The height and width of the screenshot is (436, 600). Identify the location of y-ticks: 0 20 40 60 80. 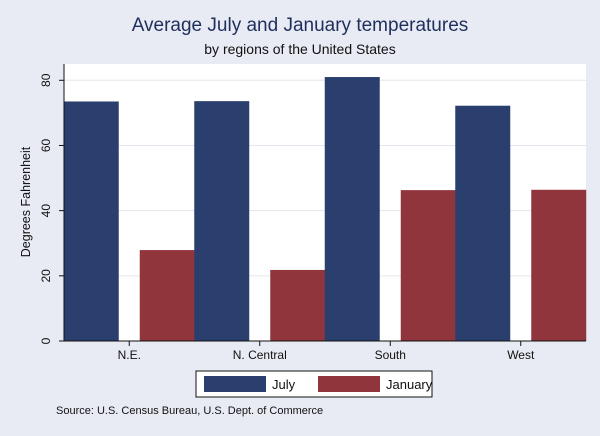
(51, 208).